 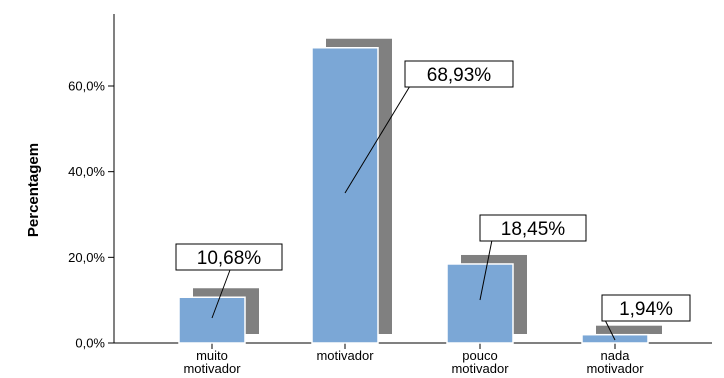 I want to click on data-label: 68,93%, so click(x=459, y=75).